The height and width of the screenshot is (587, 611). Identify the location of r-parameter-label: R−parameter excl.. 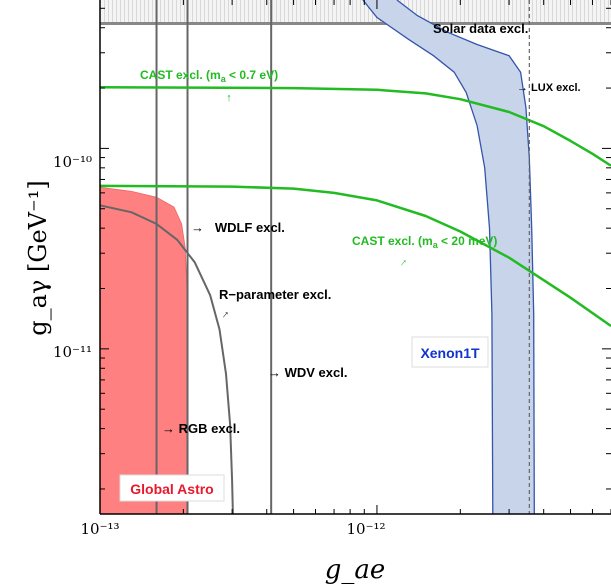
(275, 294).